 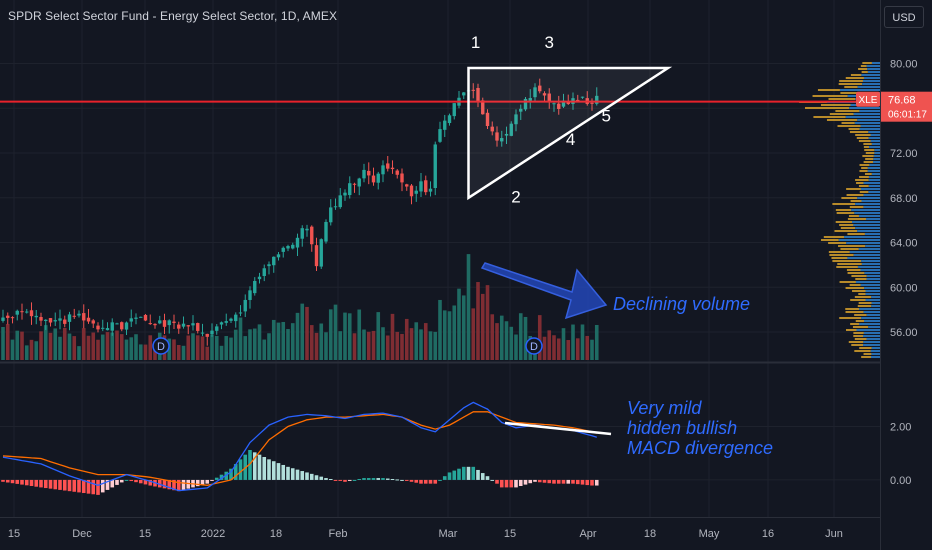 I want to click on time-tick-label: May, so click(x=709, y=534).